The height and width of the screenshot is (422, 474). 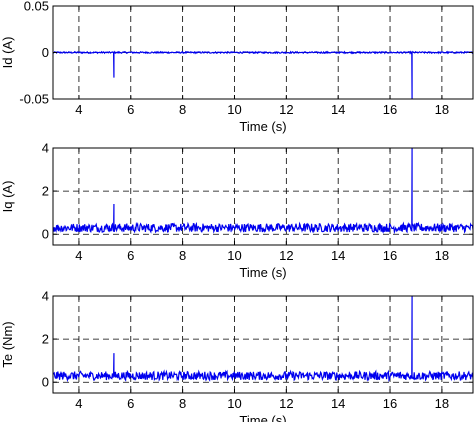 I want to click on y-tick-label: 0.05, so click(x=36, y=7).